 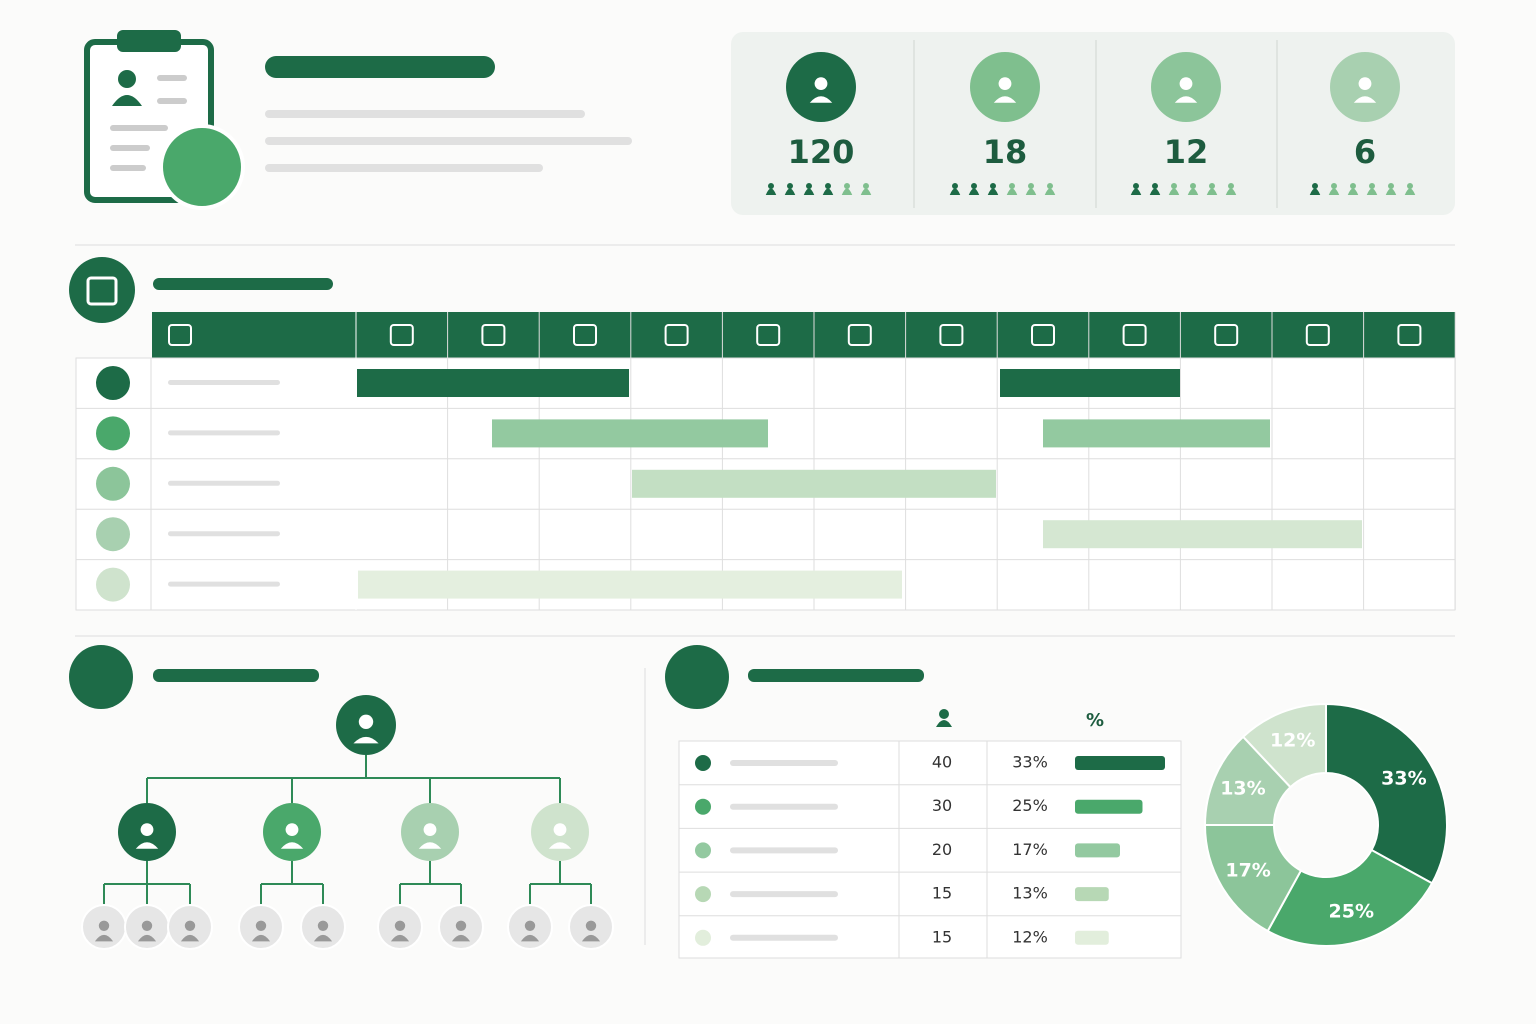 I want to click on donut-label: 12%, so click(x=1292, y=740).